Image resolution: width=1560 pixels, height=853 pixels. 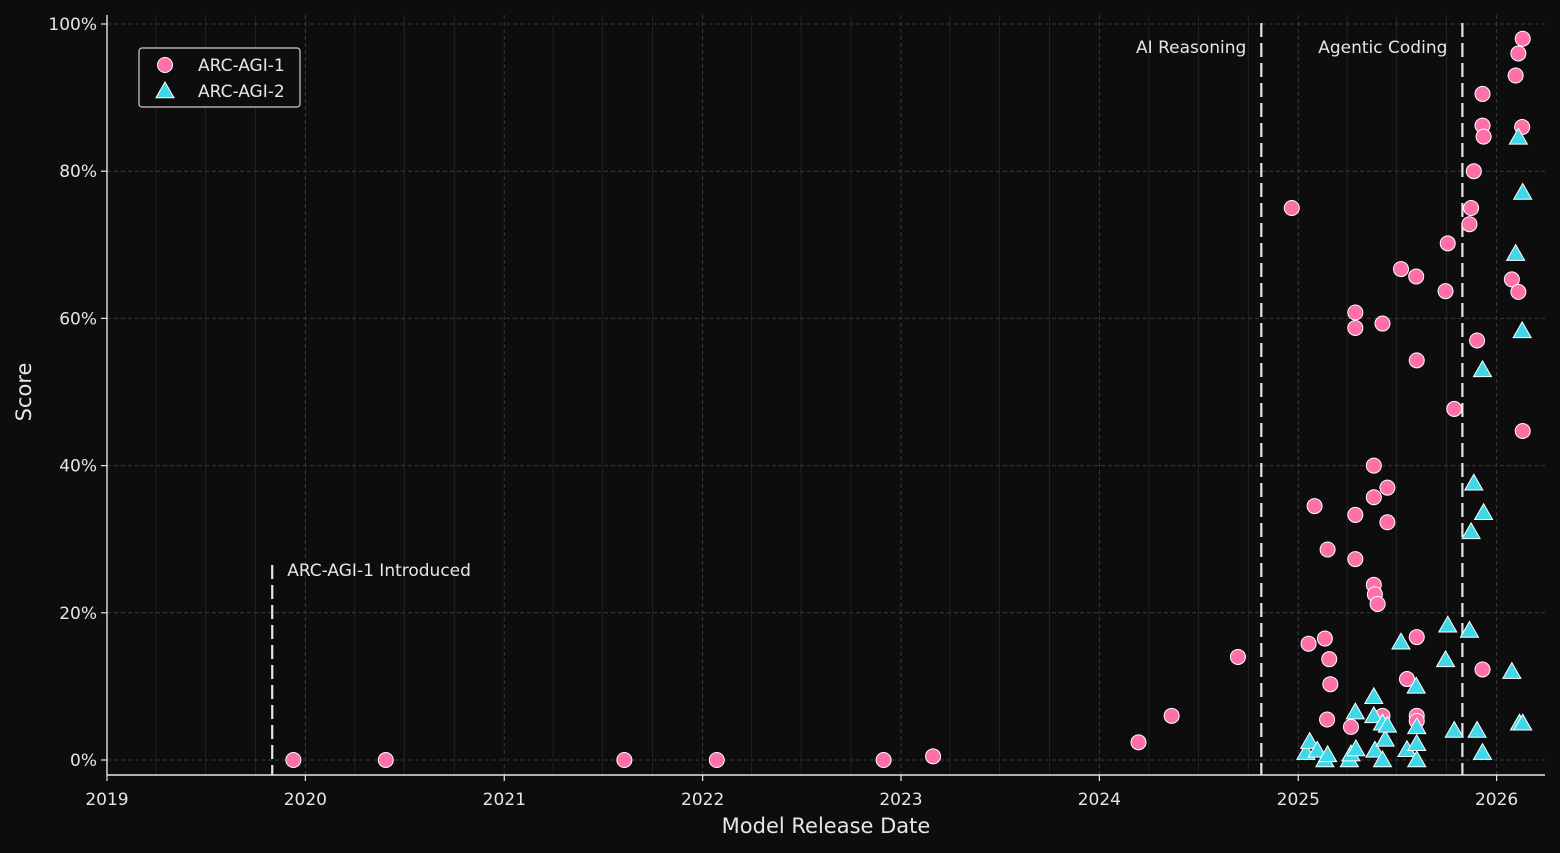 I want to click on y-tick-label: 0%, so click(x=83, y=761).